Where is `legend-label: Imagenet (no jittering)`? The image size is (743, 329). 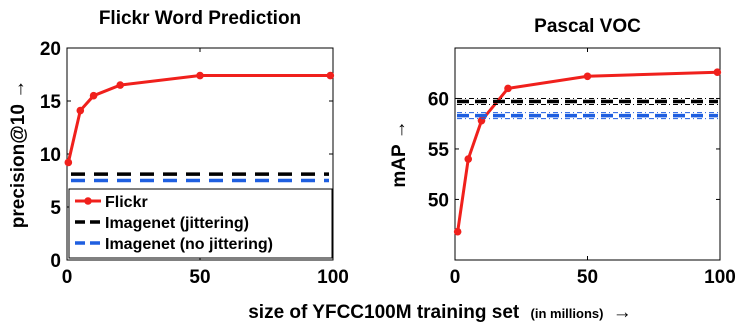
legend-label: Imagenet (no jittering) is located at coordinates (189, 244).